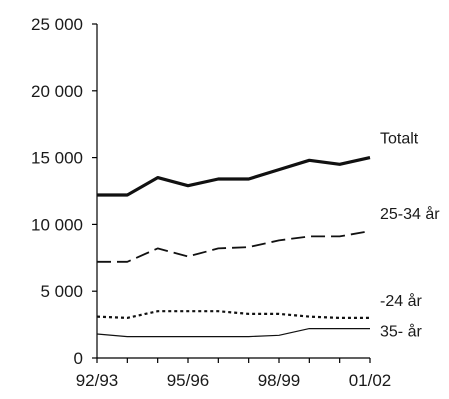  I want to click on y-tick-label: 25 000, so click(57, 24).